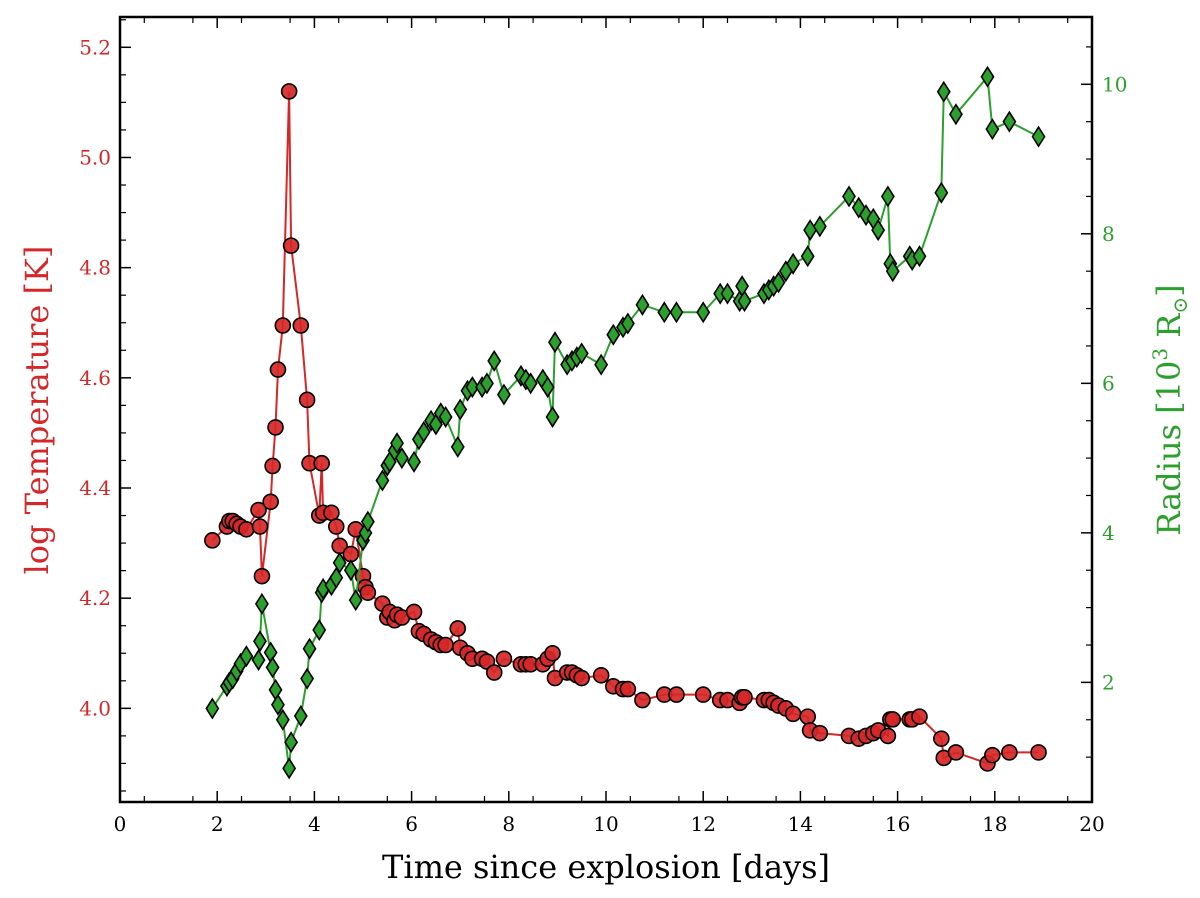 This screenshot has height=898, width=1200. What do you see at coordinates (95, 598) in the screenshot?
I see `left-y-tick-label: 4.2` at bounding box center [95, 598].